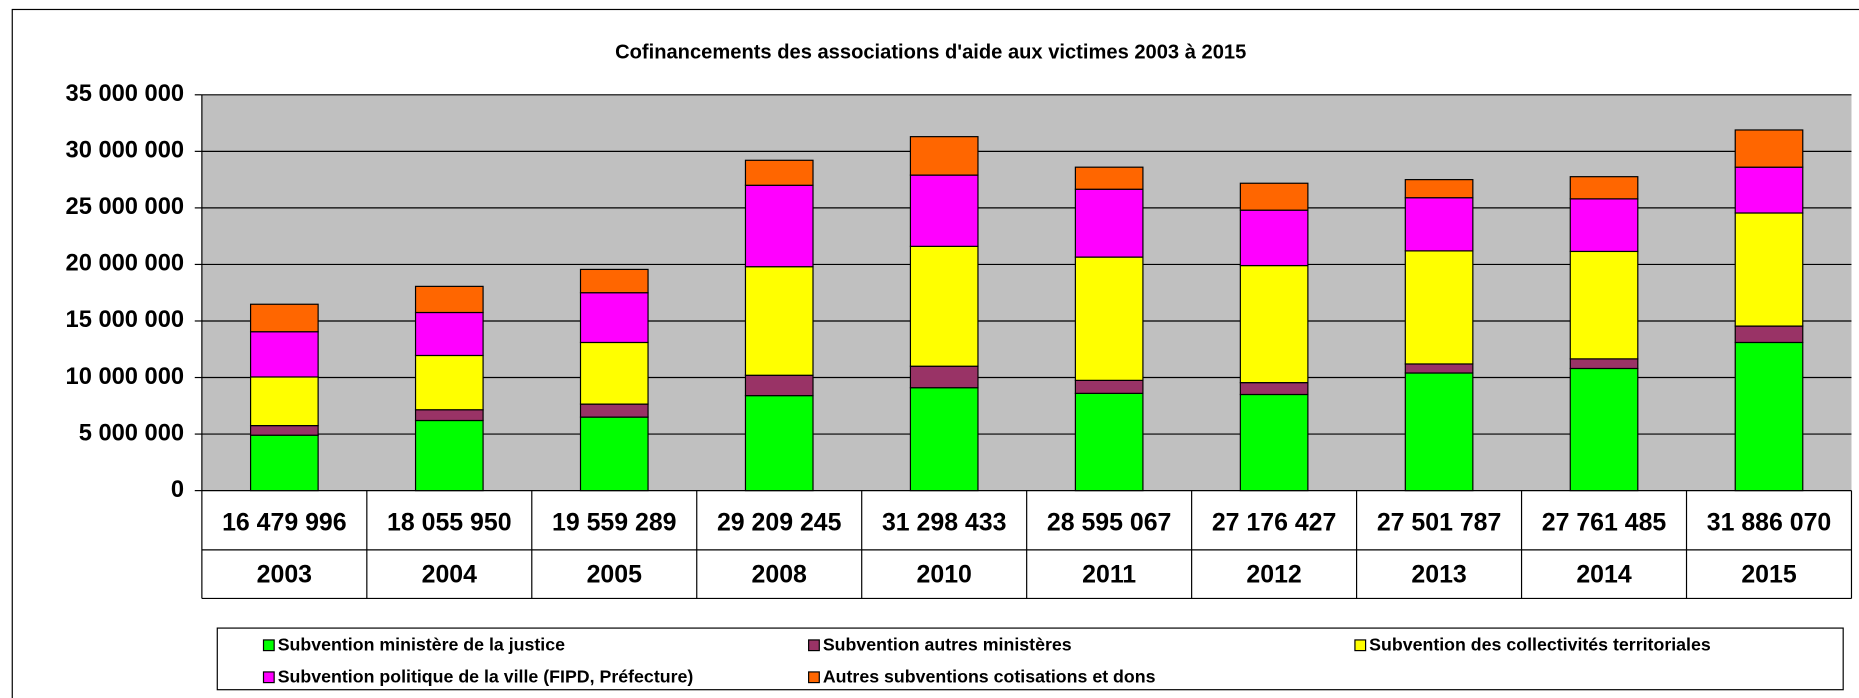 This screenshot has height=698, width=1859. What do you see at coordinates (125, 151) in the screenshot?
I see `y-tick-label: 30 000 000` at bounding box center [125, 151].